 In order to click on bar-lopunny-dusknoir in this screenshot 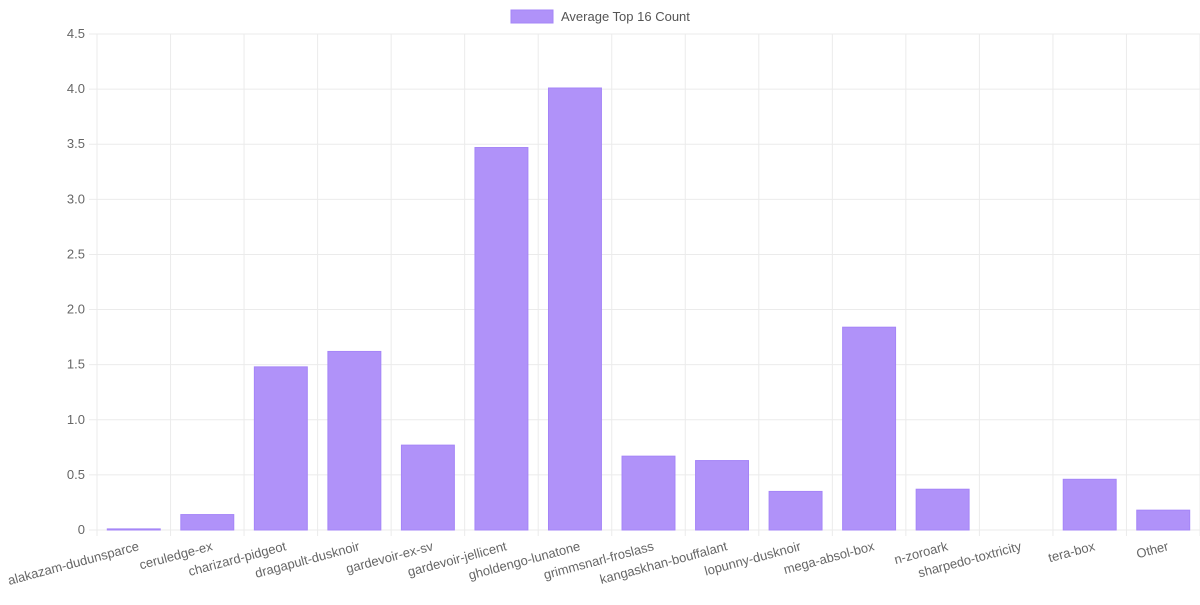, I will do `click(795, 510)`.